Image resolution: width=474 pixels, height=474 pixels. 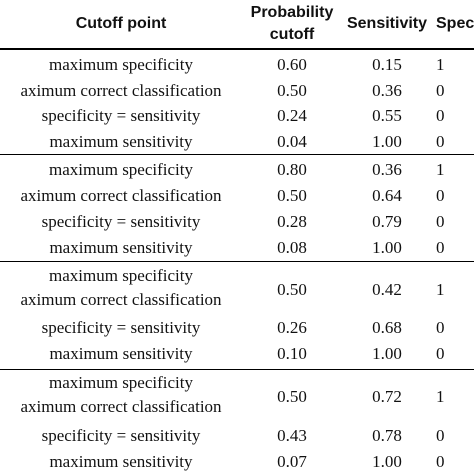 What do you see at coordinates (387, 195) in the screenshot?
I see `row-sensitivity: 0.64` at bounding box center [387, 195].